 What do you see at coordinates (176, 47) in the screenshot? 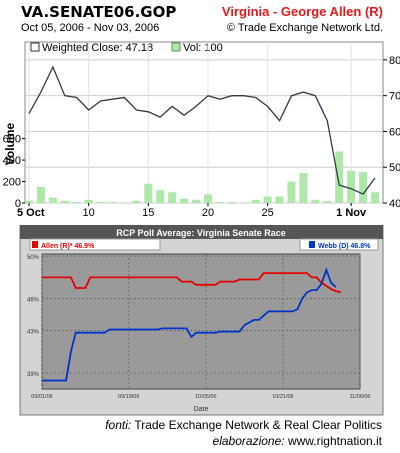
I see `legend-volume-swatch` at bounding box center [176, 47].